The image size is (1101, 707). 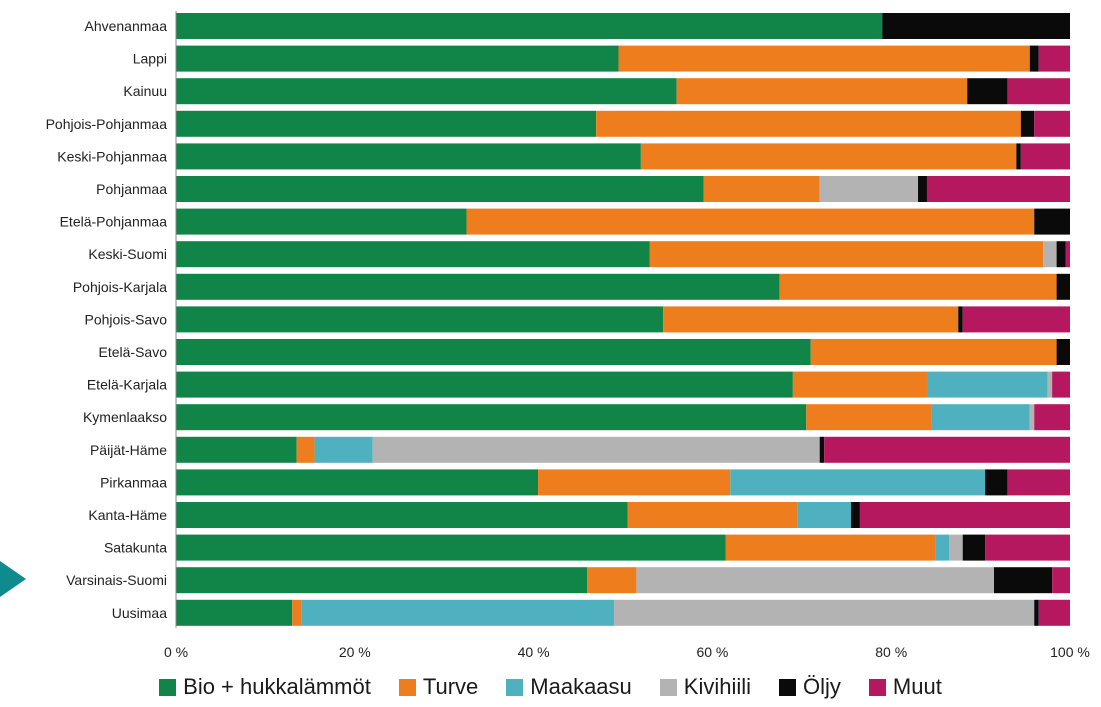 What do you see at coordinates (891, 652) in the screenshot?
I see `x-tick-label: 80 %` at bounding box center [891, 652].